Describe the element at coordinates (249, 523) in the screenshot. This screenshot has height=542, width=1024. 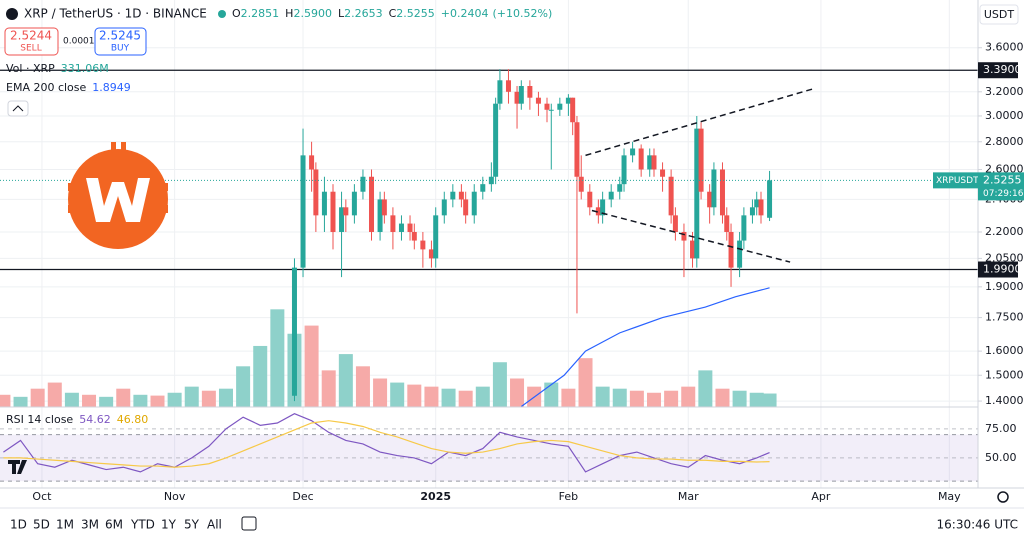
I see `date-range-button` at that location.